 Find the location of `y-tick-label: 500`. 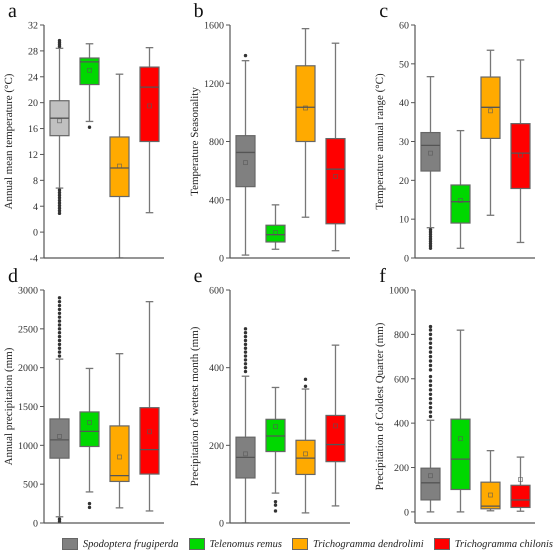

y-tick-label: 500 is located at coordinates (30, 485).